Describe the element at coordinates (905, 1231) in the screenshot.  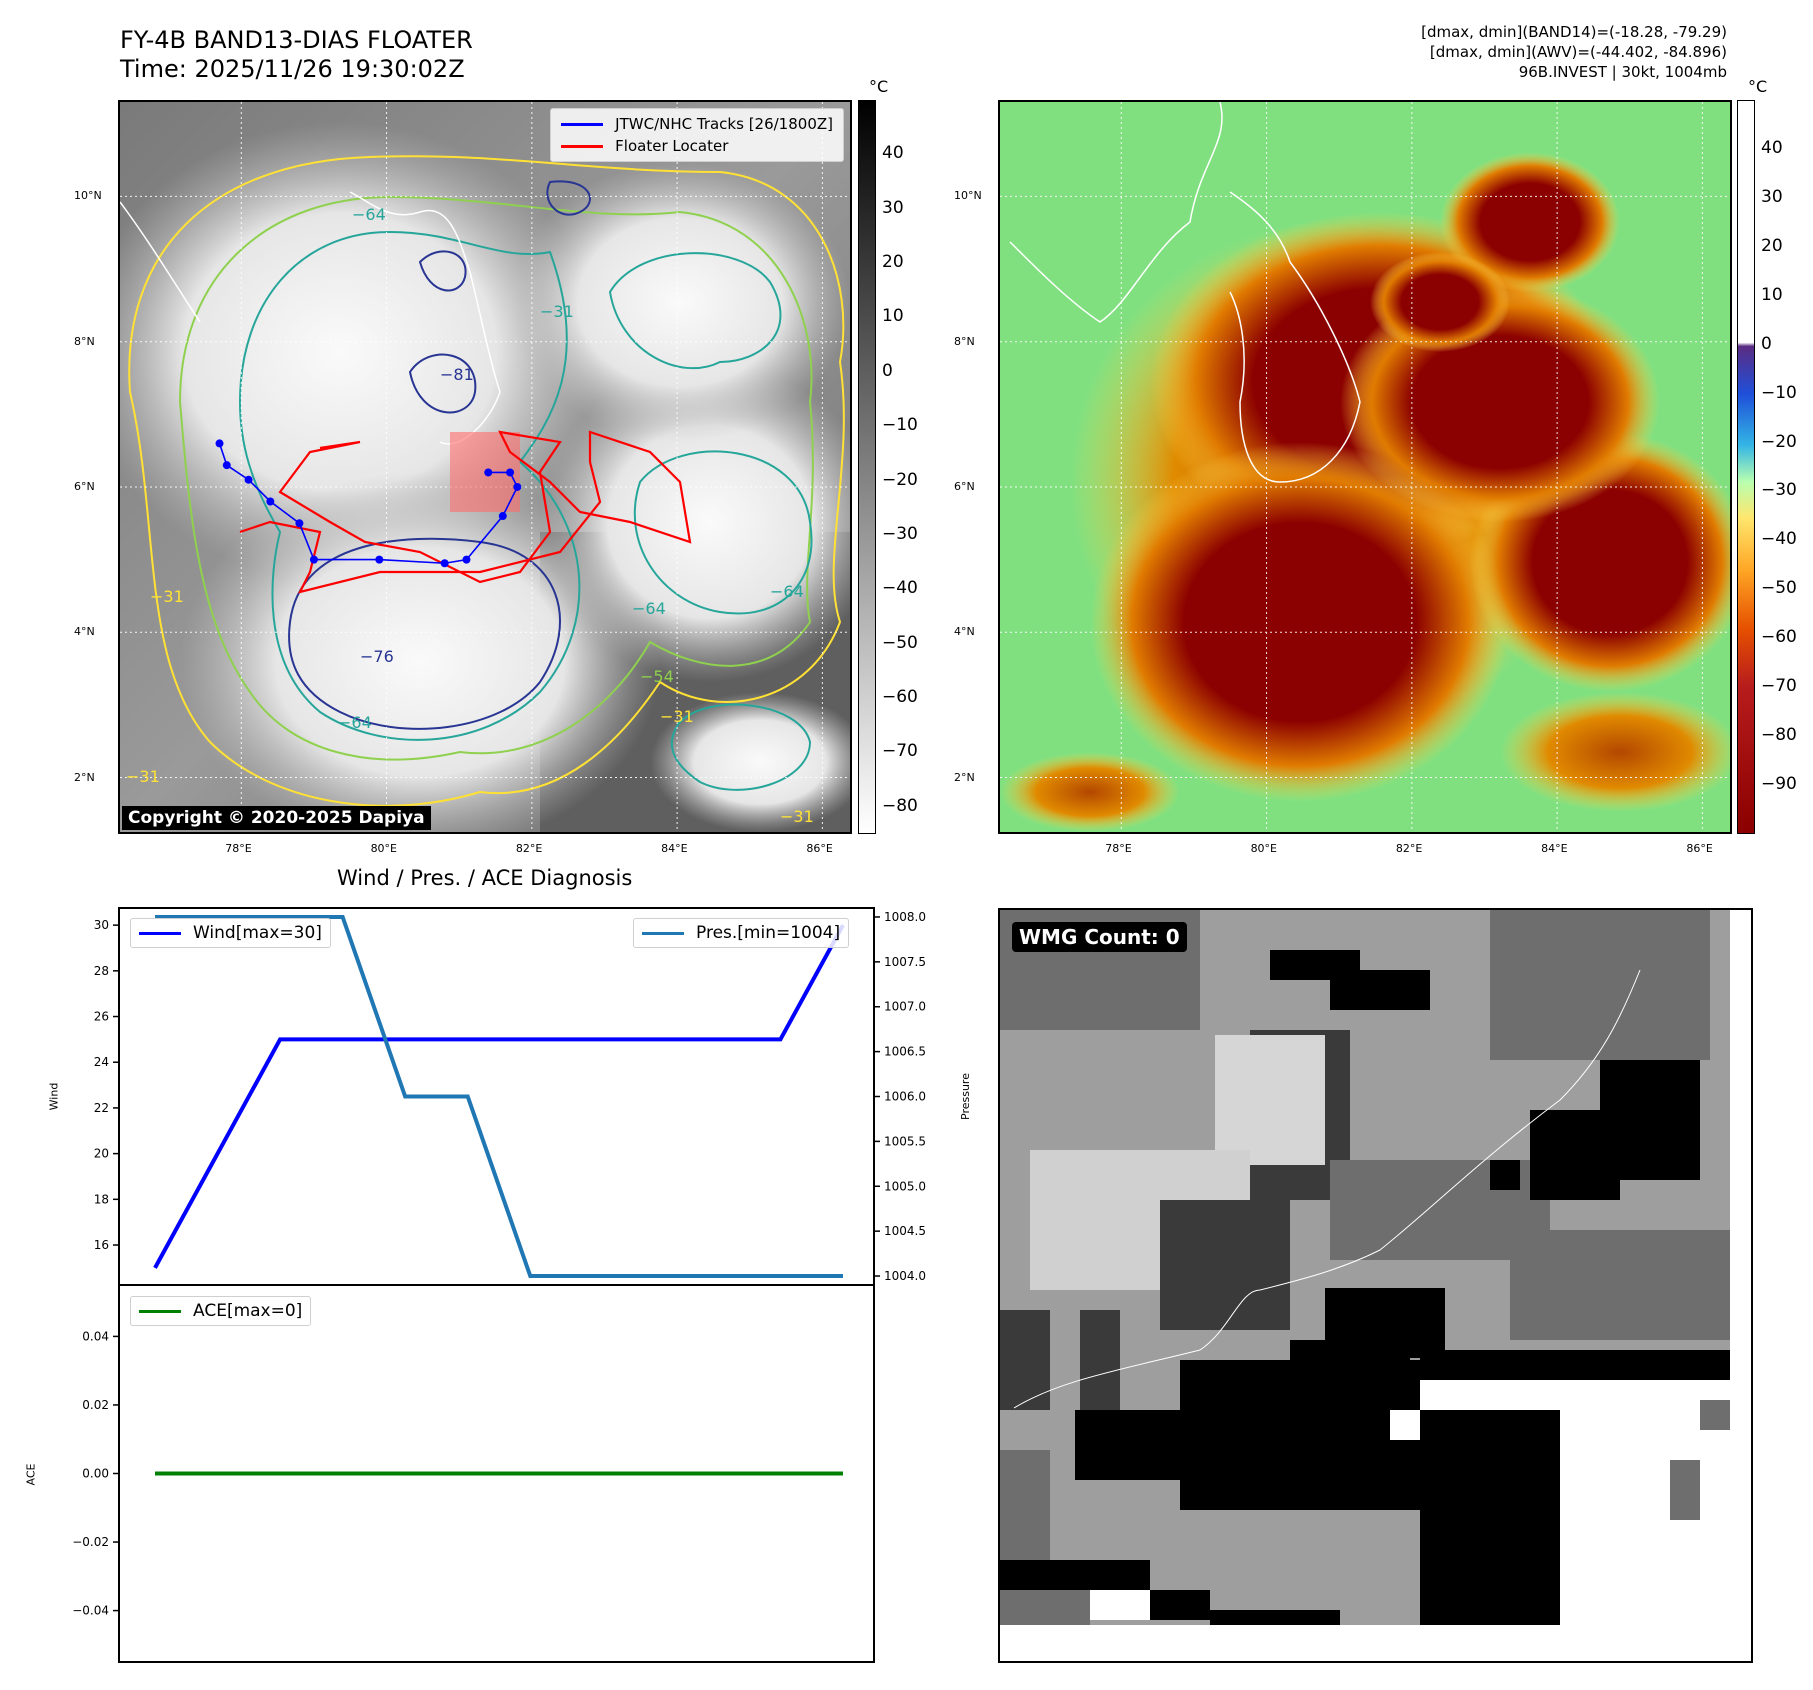
I see `axis-tick-label: 1004.5` at that location.